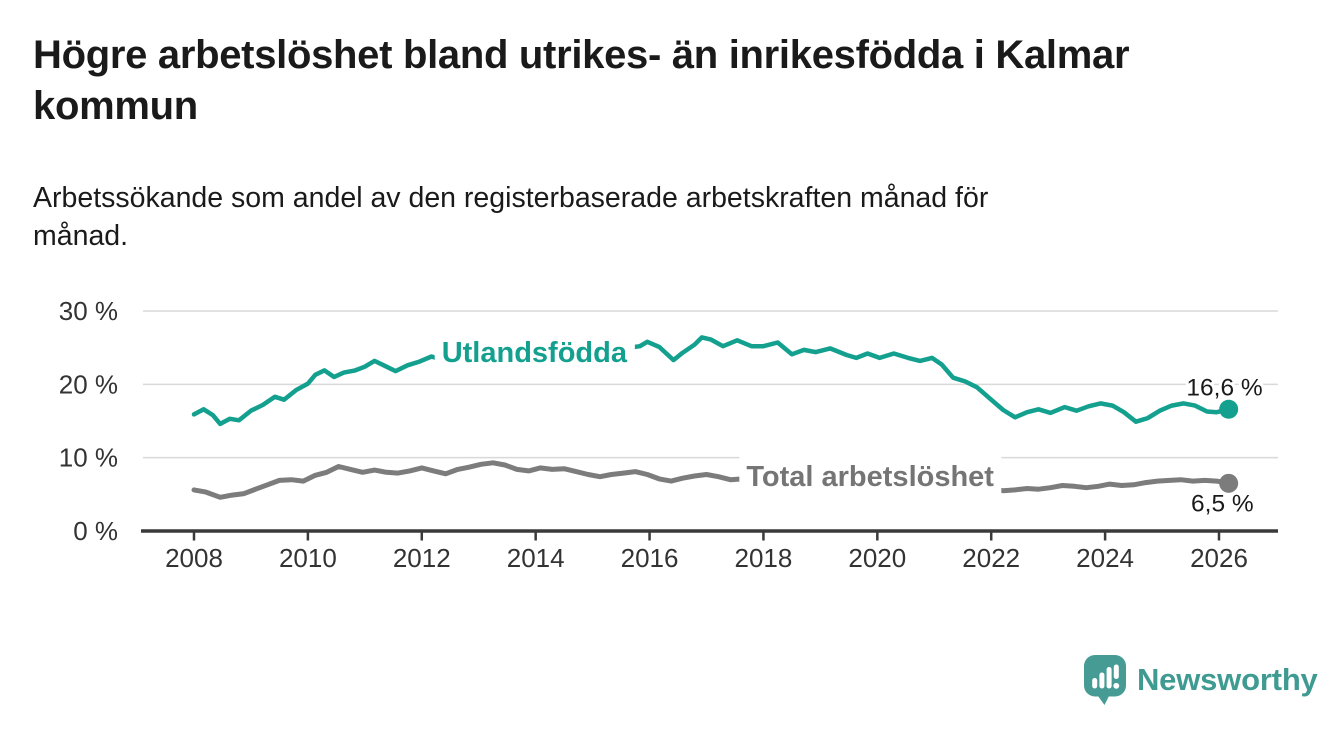  I want to click on newsworthy-speech-bubble-icon, so click(1105, 680).